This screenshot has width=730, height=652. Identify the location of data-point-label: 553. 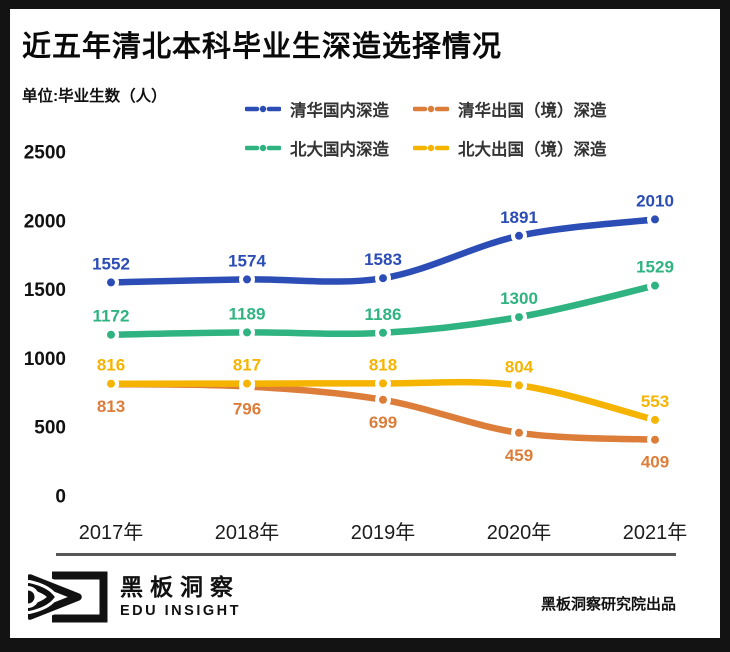
(655, 401).